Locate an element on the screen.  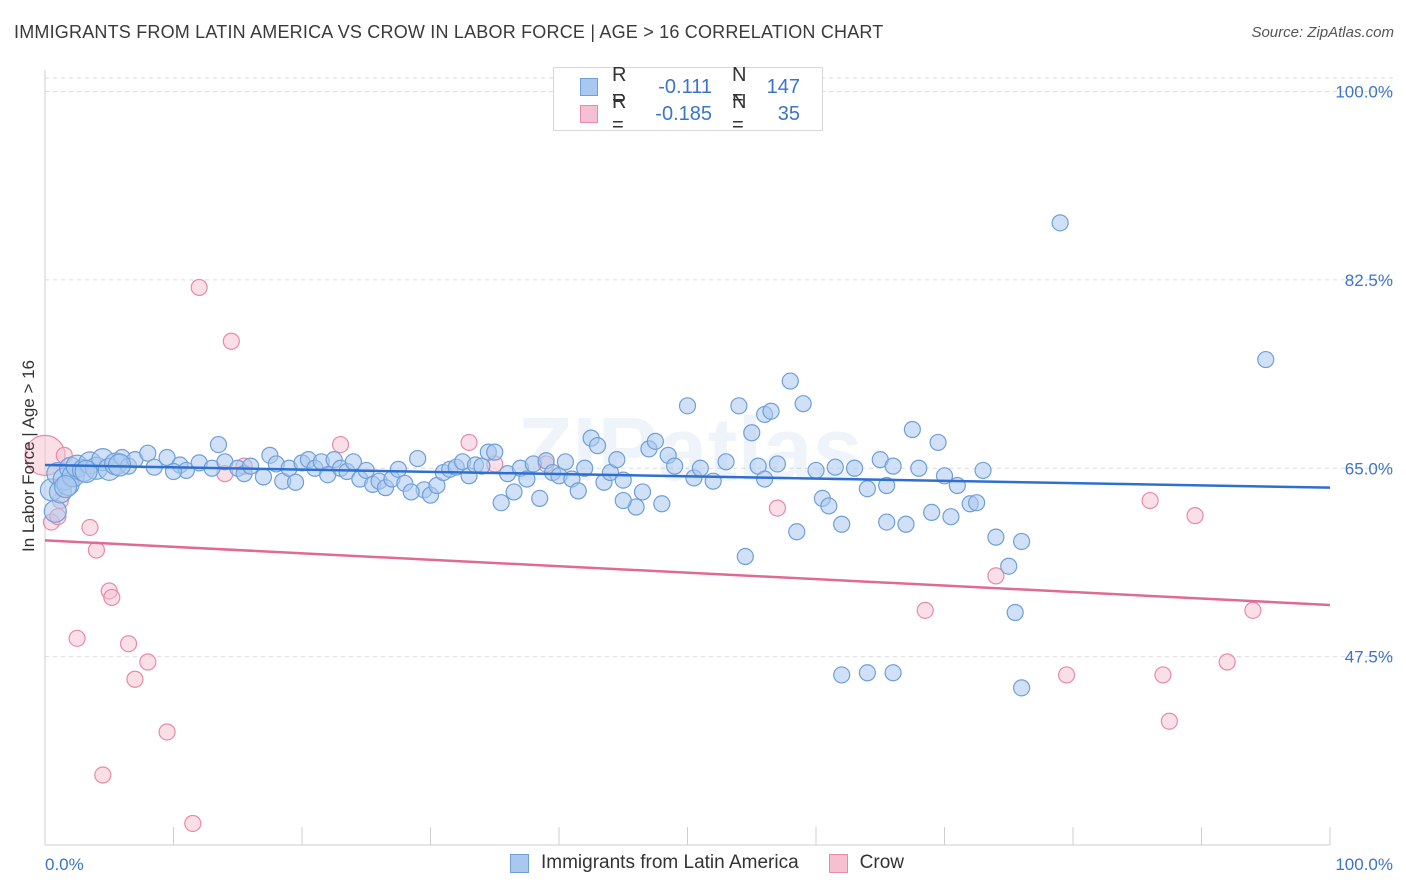
immigrants-trend-line is located at coordinates (687, 476).